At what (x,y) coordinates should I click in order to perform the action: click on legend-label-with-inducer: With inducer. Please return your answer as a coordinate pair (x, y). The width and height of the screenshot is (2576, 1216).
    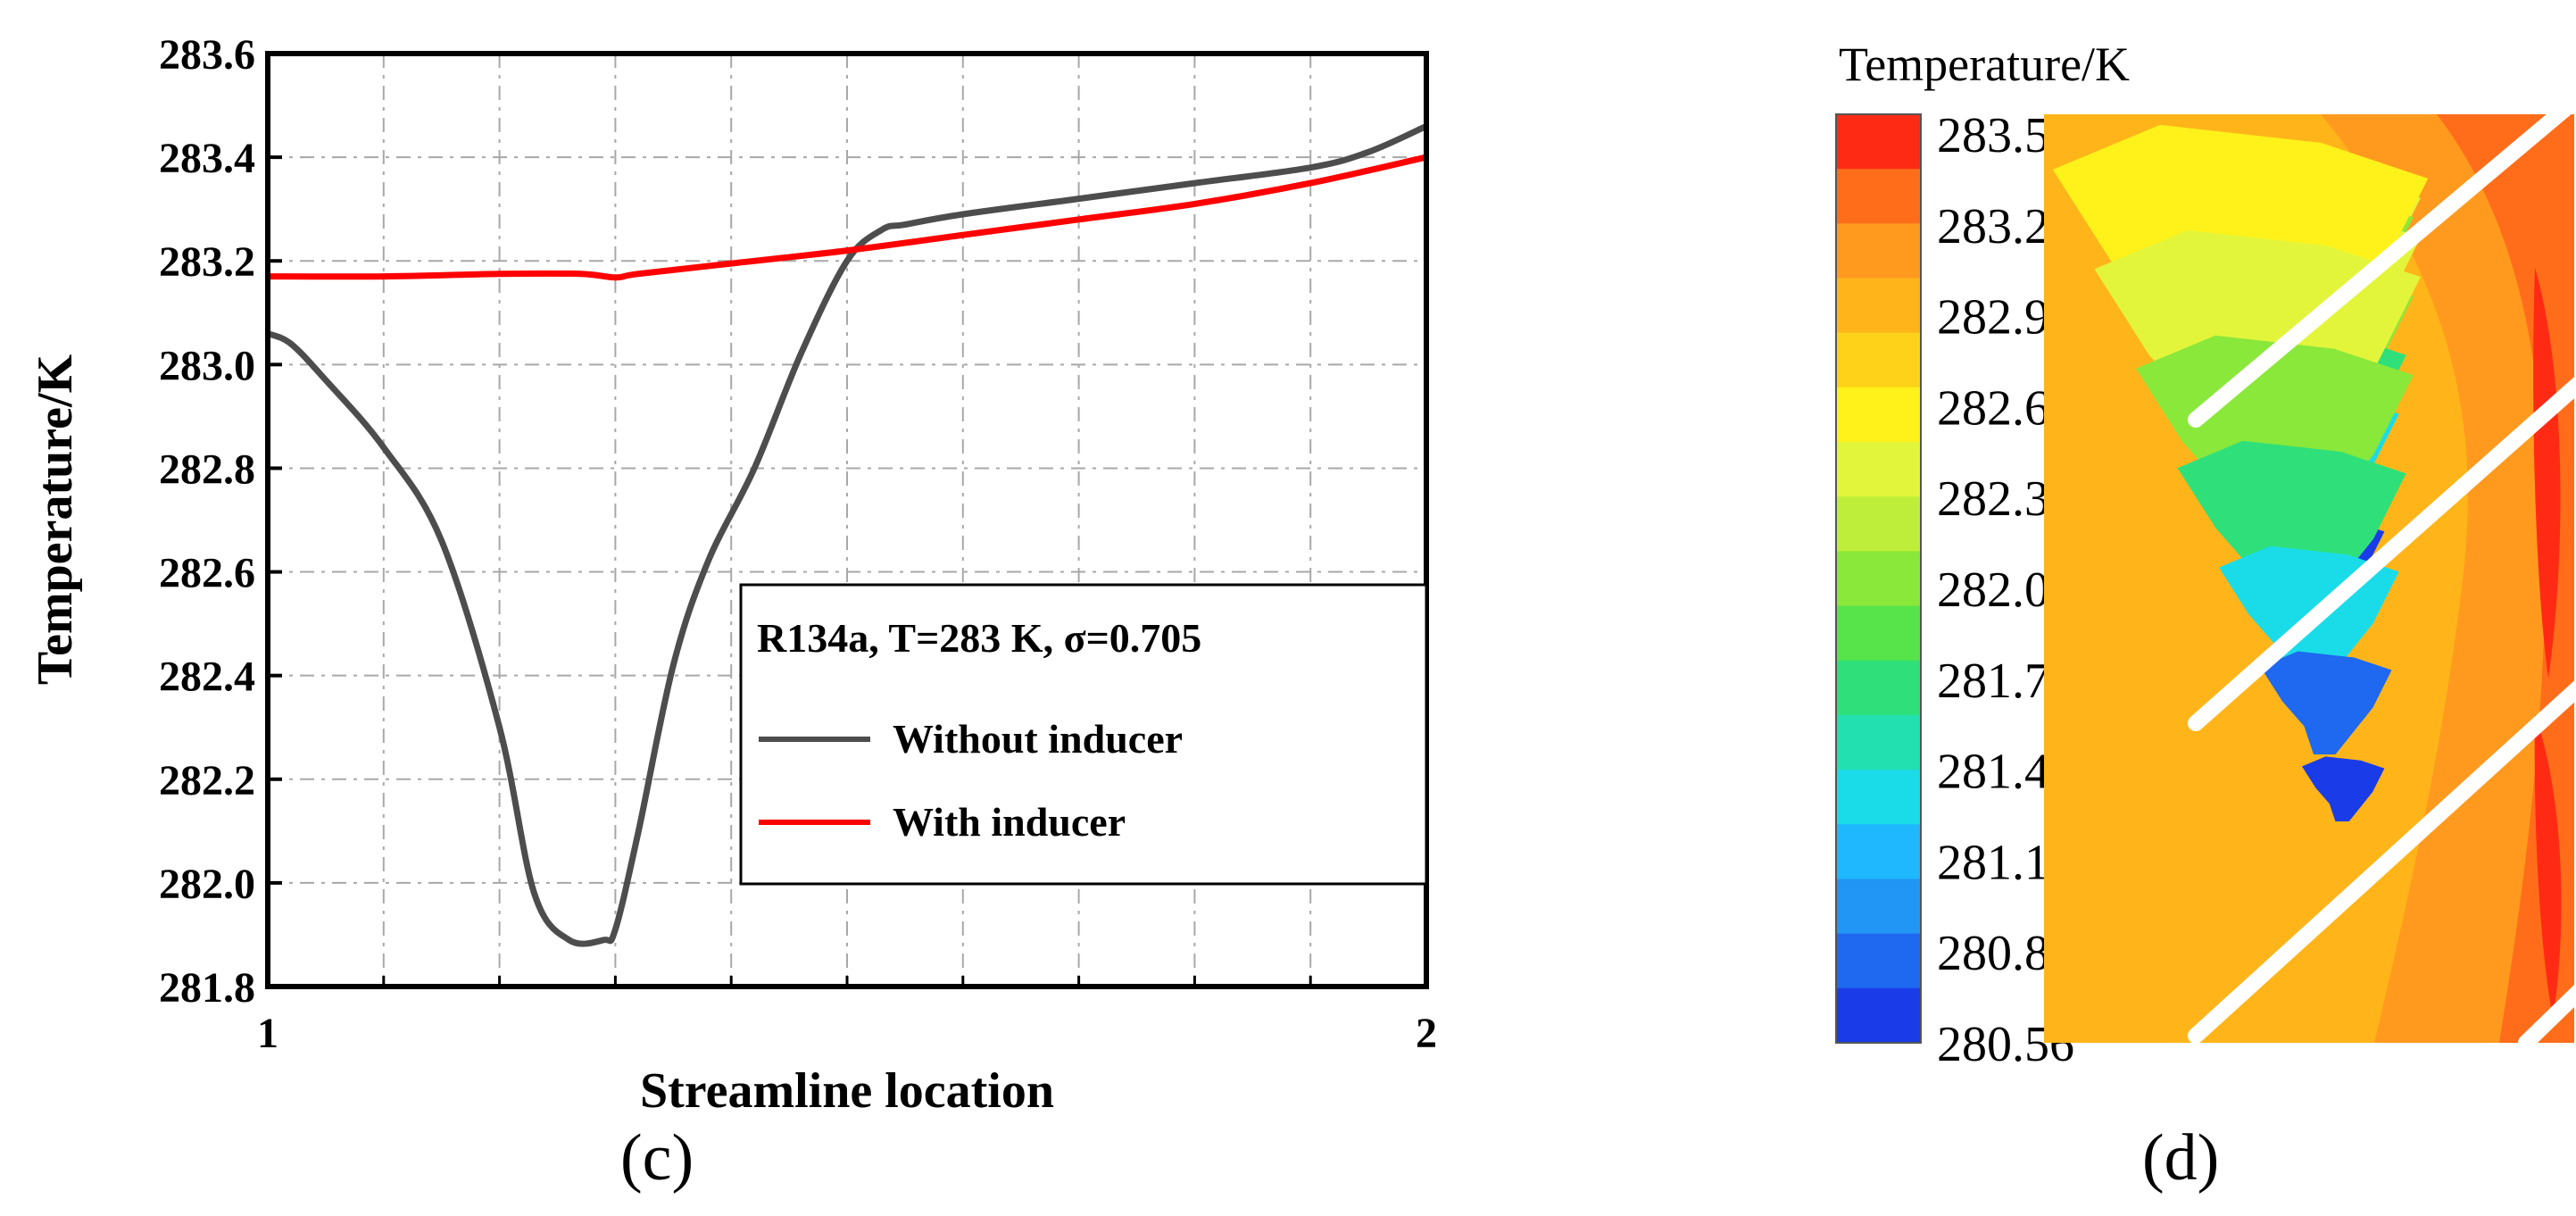
    Looking at the image, I should click on (1010, 822).